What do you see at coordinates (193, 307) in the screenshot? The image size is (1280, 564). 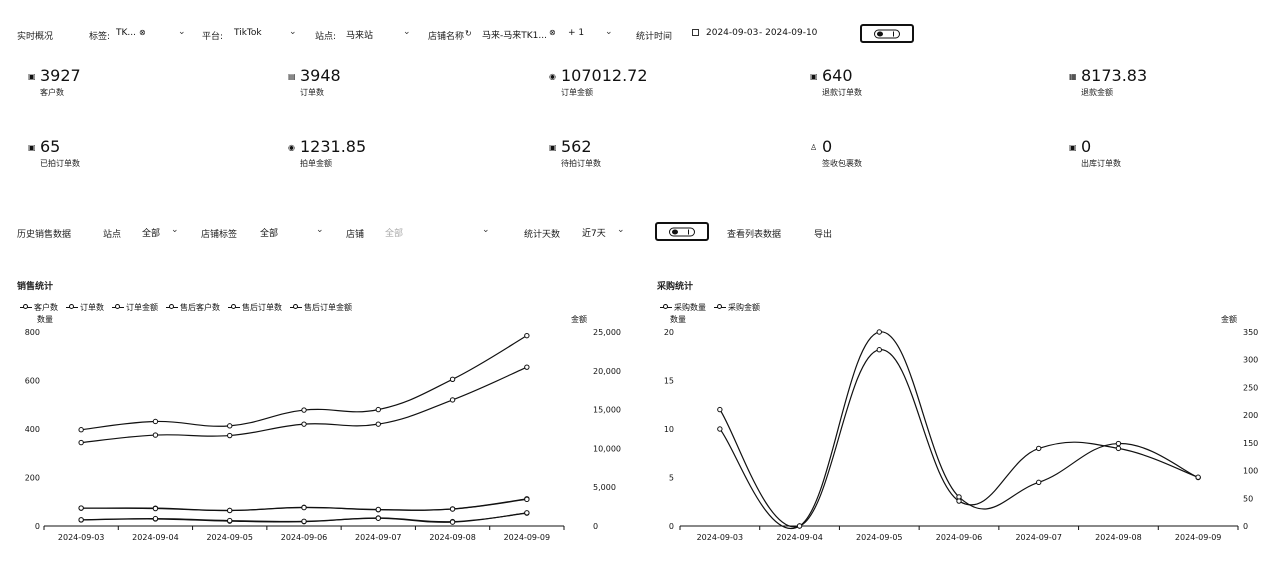 I see `legend-item: 售后客户数` at bounding box center [193, 307].